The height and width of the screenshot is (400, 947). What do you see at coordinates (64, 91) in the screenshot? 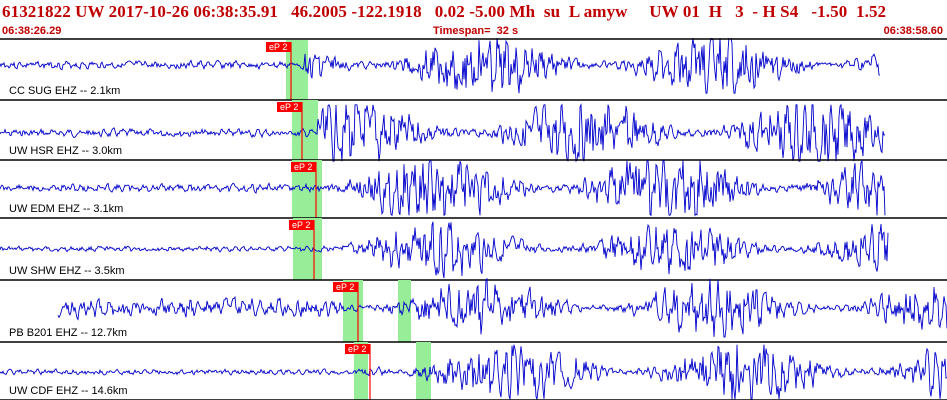
I see `station-label: CC SUG EHZ -- 2.1km` at bounding box center [64, 91].